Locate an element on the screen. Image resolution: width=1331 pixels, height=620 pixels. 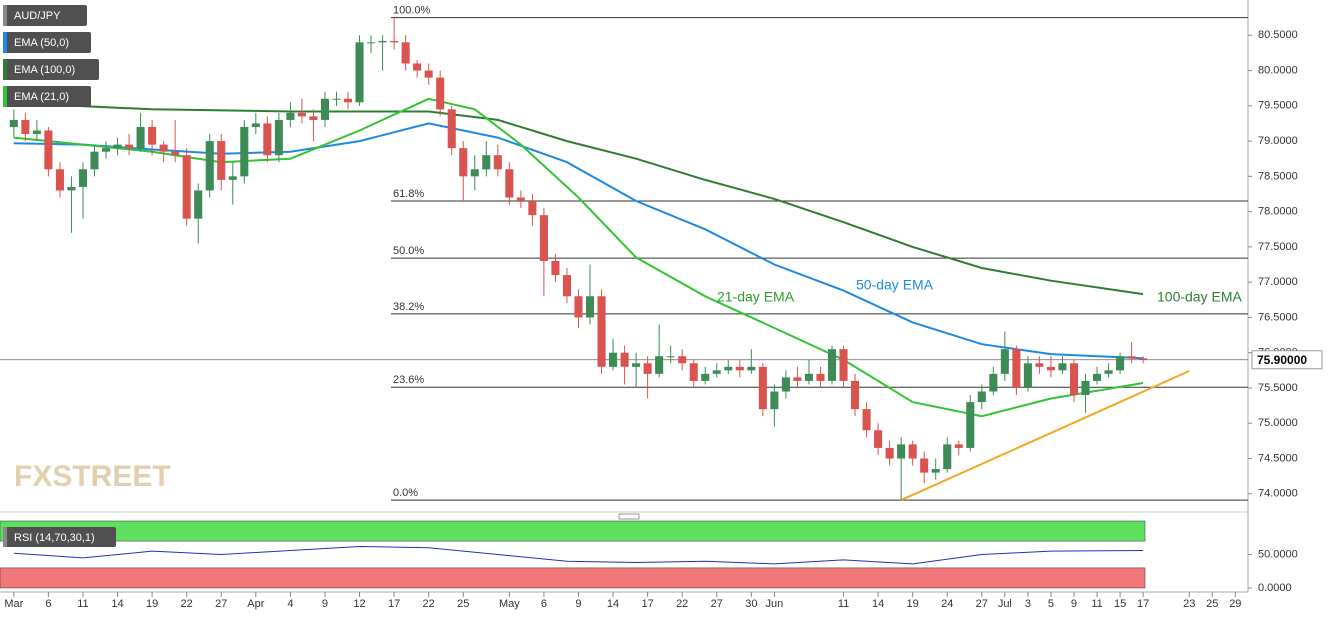
x-tick-label: 30 is located at coordinates (751, 604).